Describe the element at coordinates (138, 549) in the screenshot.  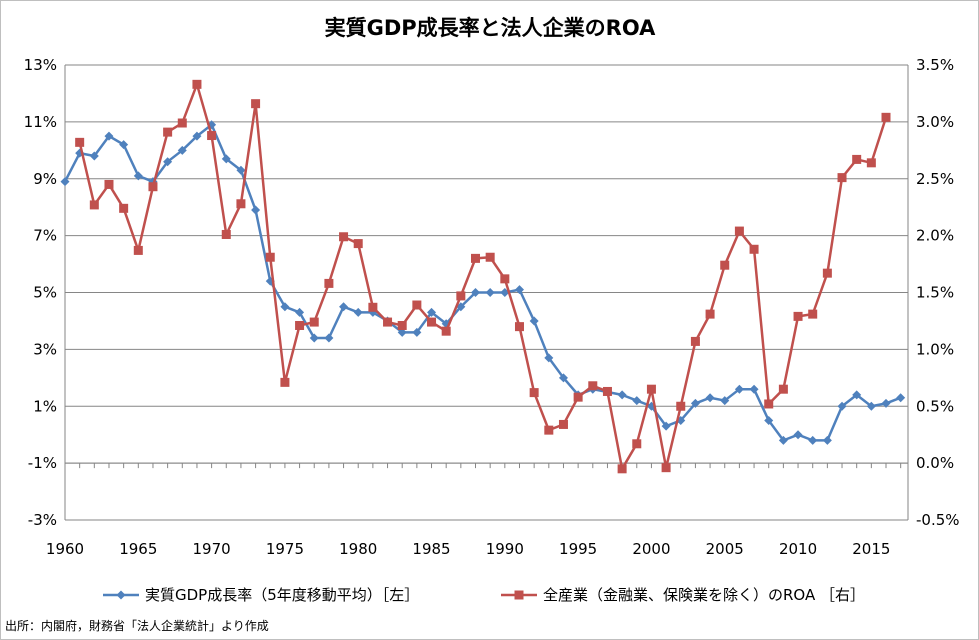
I see `x-tick-label: 1965` at that location.